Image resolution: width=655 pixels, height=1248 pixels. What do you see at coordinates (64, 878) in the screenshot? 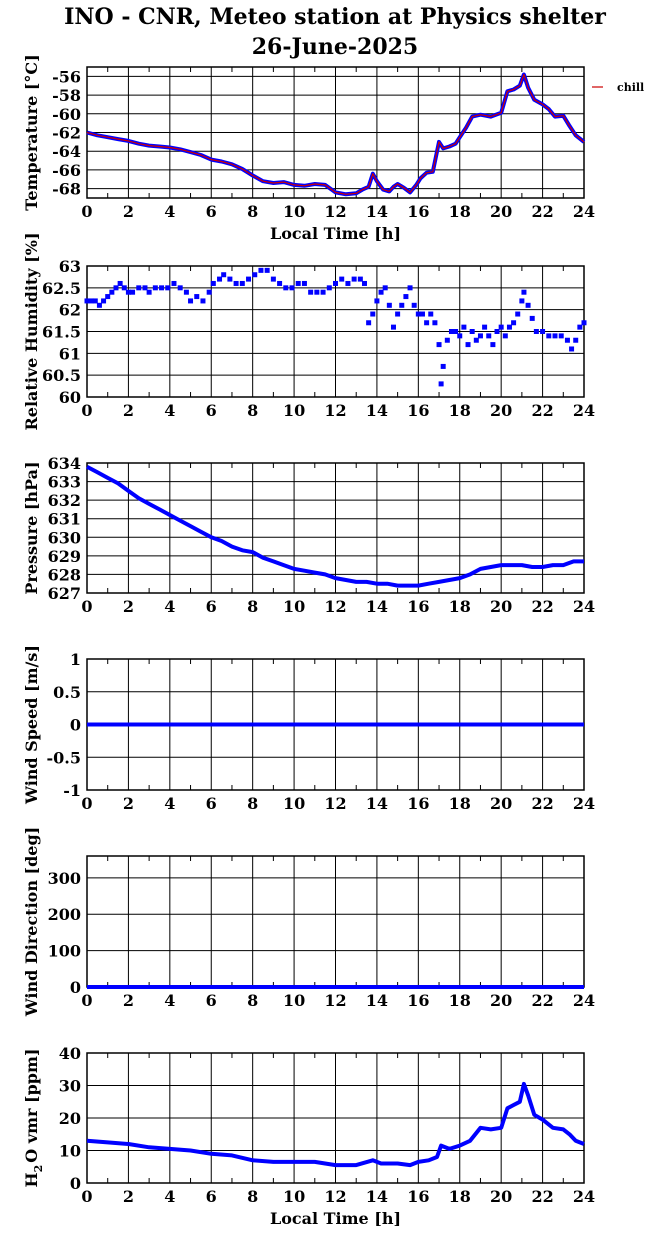
I see `y-tick-label: 300` at bounding box center [64, 878].